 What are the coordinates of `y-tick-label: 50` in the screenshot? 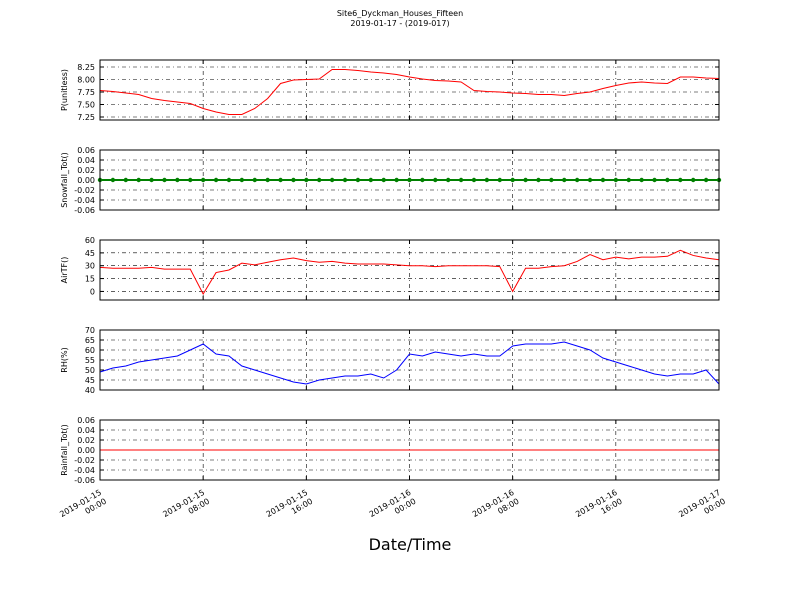 It's located at (90, 370).